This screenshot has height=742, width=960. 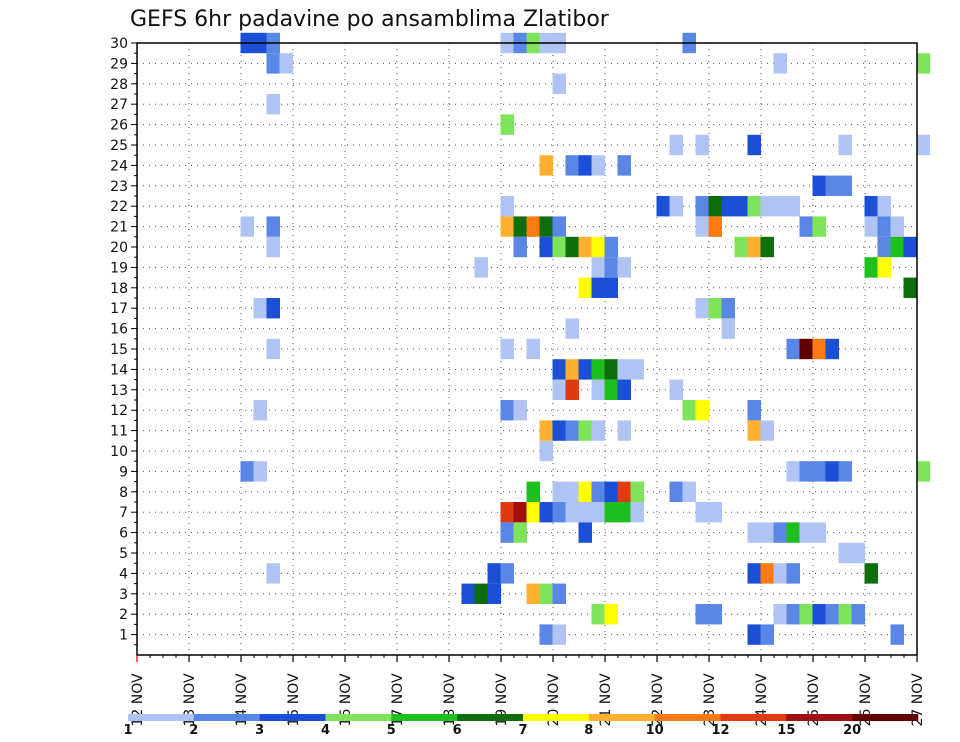 What do you see at coordinates (119, 248) in the screenshot?
I see `y-tick-label: 20` at bounding box center [119, 248].